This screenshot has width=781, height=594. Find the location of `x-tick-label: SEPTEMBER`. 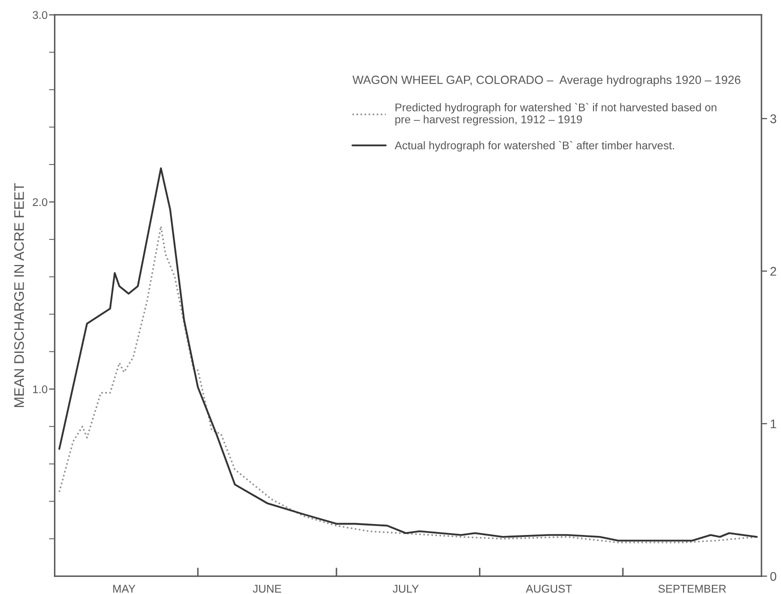

x-tick-label: SEPTEMBER is located at coordinates (692, 588).